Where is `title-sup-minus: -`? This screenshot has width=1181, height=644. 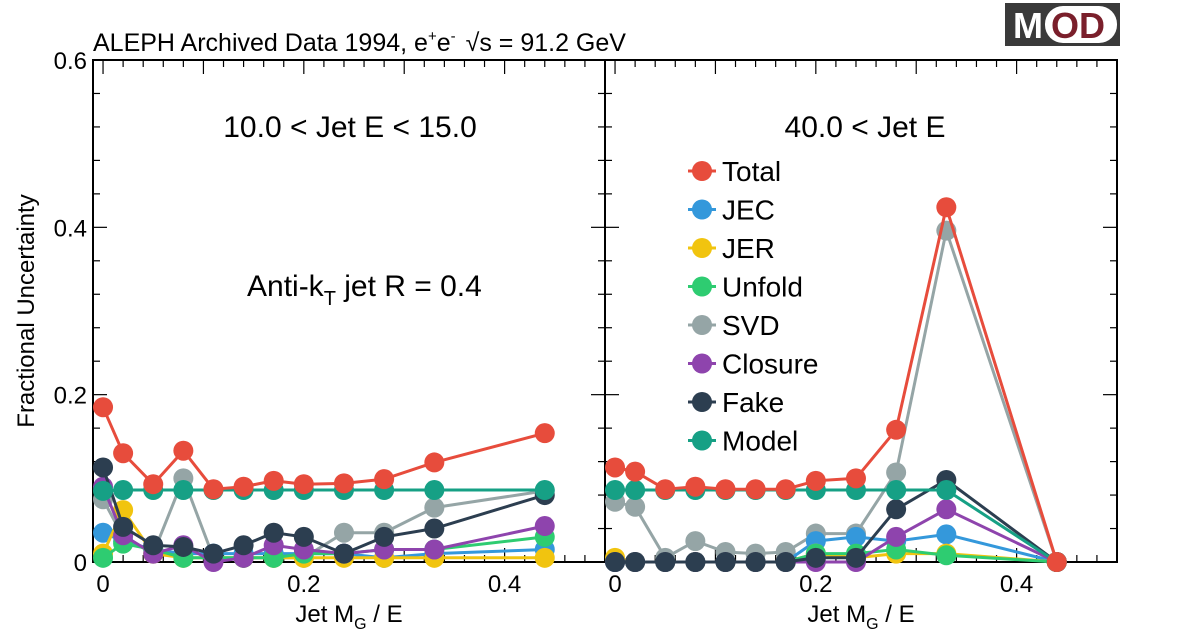 title-sup-minus: - is located at coordinates (453, 36).